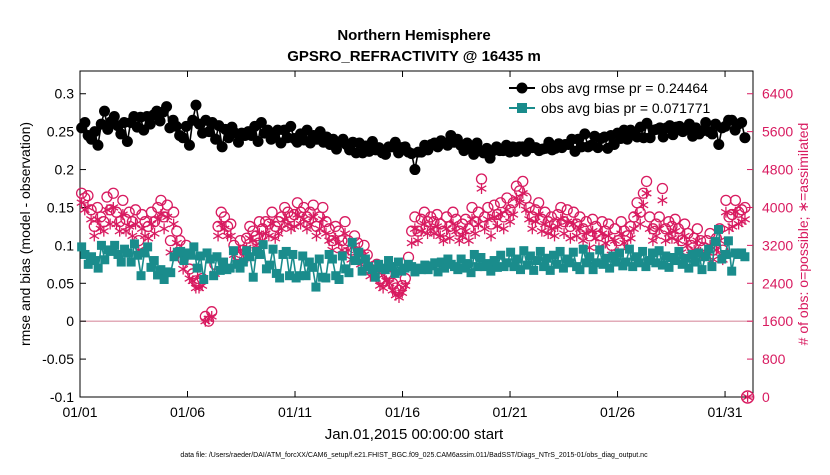 The image size is (830, 475). What do you see at coordinates (522, 88) in the screenshot?
I see `legend-rmse-marker` at bounding box center [522, 88].